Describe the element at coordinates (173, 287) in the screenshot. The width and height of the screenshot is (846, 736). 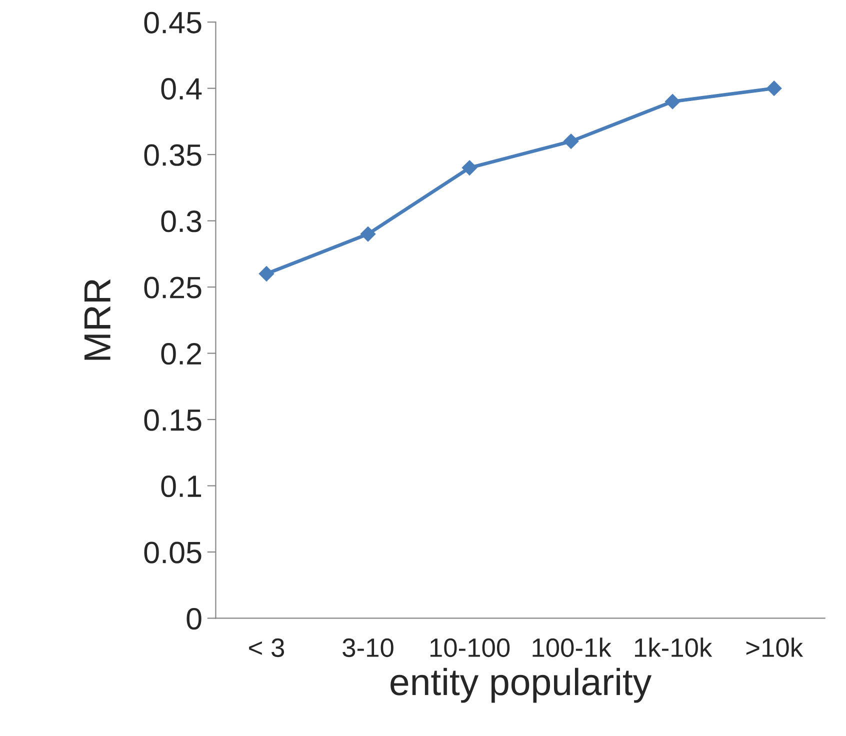
I see `y-tick-label: 0.25` at that location.